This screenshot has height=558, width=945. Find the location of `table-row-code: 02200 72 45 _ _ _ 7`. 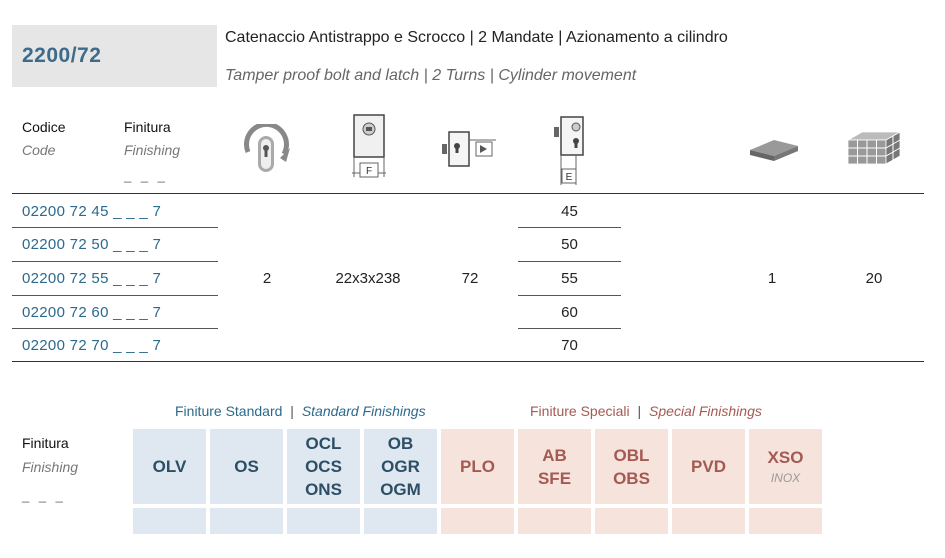

table-row-code: 02200 72 45 _ _ _ 7 is located at coordinates (92, 211).